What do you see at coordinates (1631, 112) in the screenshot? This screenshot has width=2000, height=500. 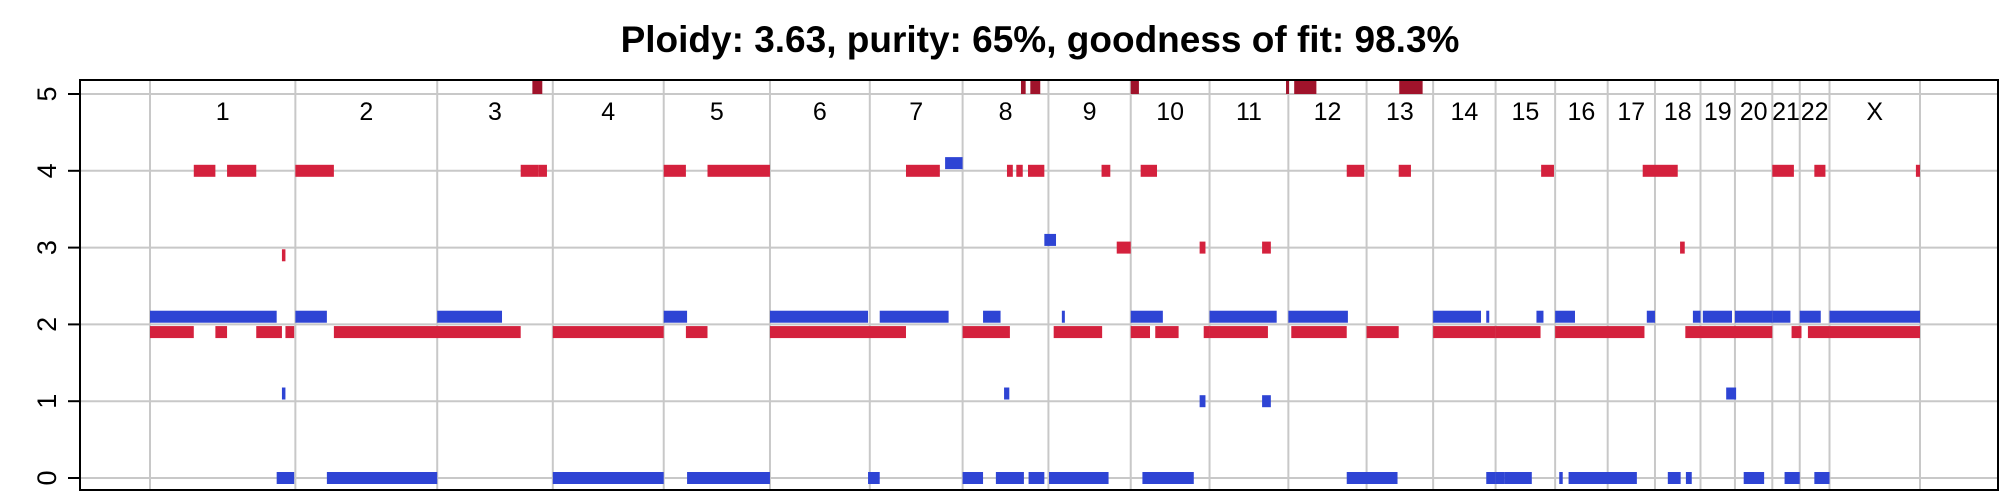 I see `chrom-label: 17` at bounding box center [1631, 112].